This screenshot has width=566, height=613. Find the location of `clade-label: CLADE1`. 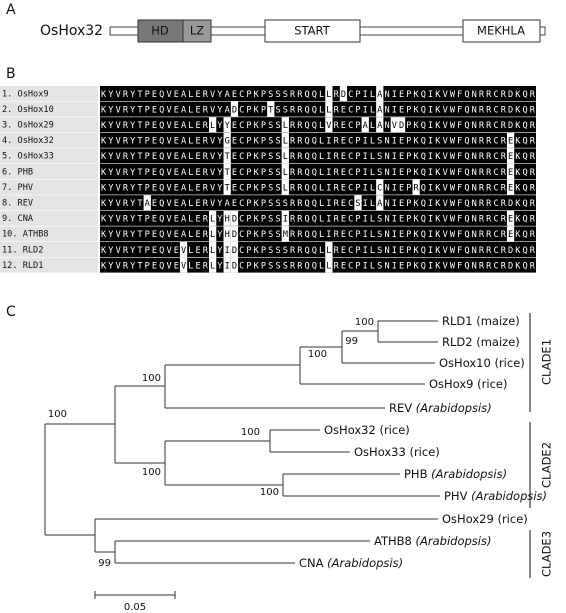

clade-label: CLADE1 is located at coordinates (547, 362).